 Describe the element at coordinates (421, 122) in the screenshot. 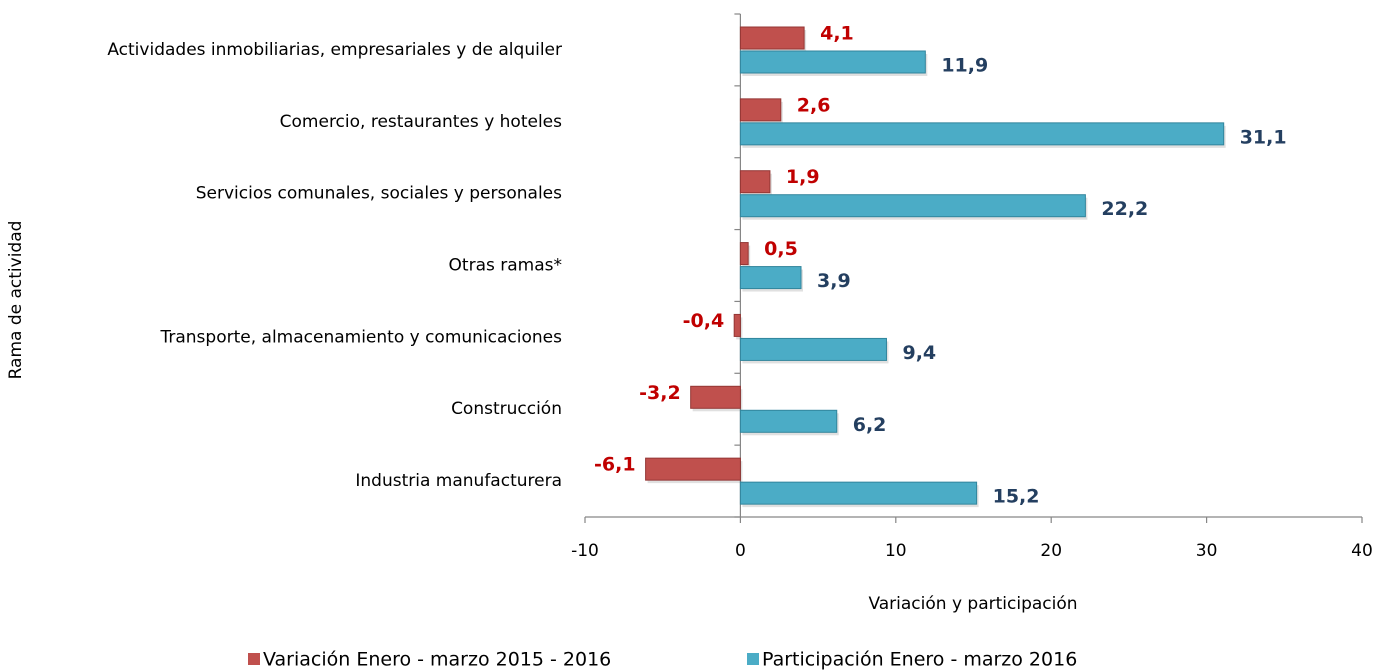

I see `category-label: Comercio, restaurantes y hoteles` at that location.